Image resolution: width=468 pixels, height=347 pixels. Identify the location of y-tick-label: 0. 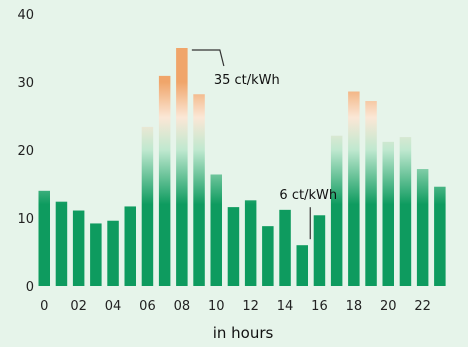
(30, 287).